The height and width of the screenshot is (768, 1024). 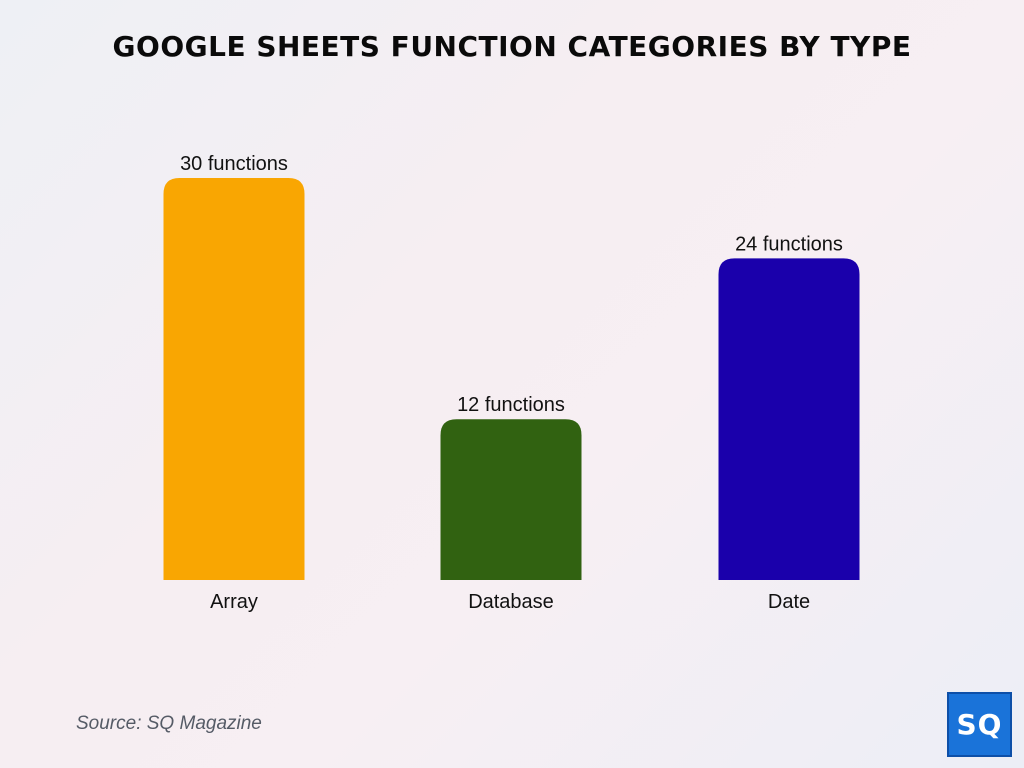 I want to click on bar-array, so click(x=234, y=379).